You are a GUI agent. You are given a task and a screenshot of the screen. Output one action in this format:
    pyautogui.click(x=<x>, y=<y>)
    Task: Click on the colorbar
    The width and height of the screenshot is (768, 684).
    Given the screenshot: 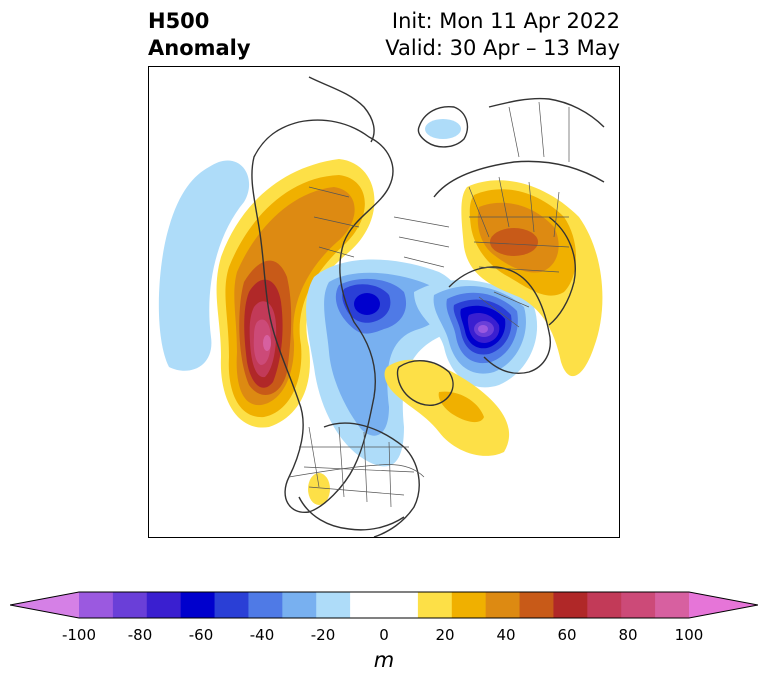 What is the action you would take?
    pyautogui.click(x=384, y=605)
    